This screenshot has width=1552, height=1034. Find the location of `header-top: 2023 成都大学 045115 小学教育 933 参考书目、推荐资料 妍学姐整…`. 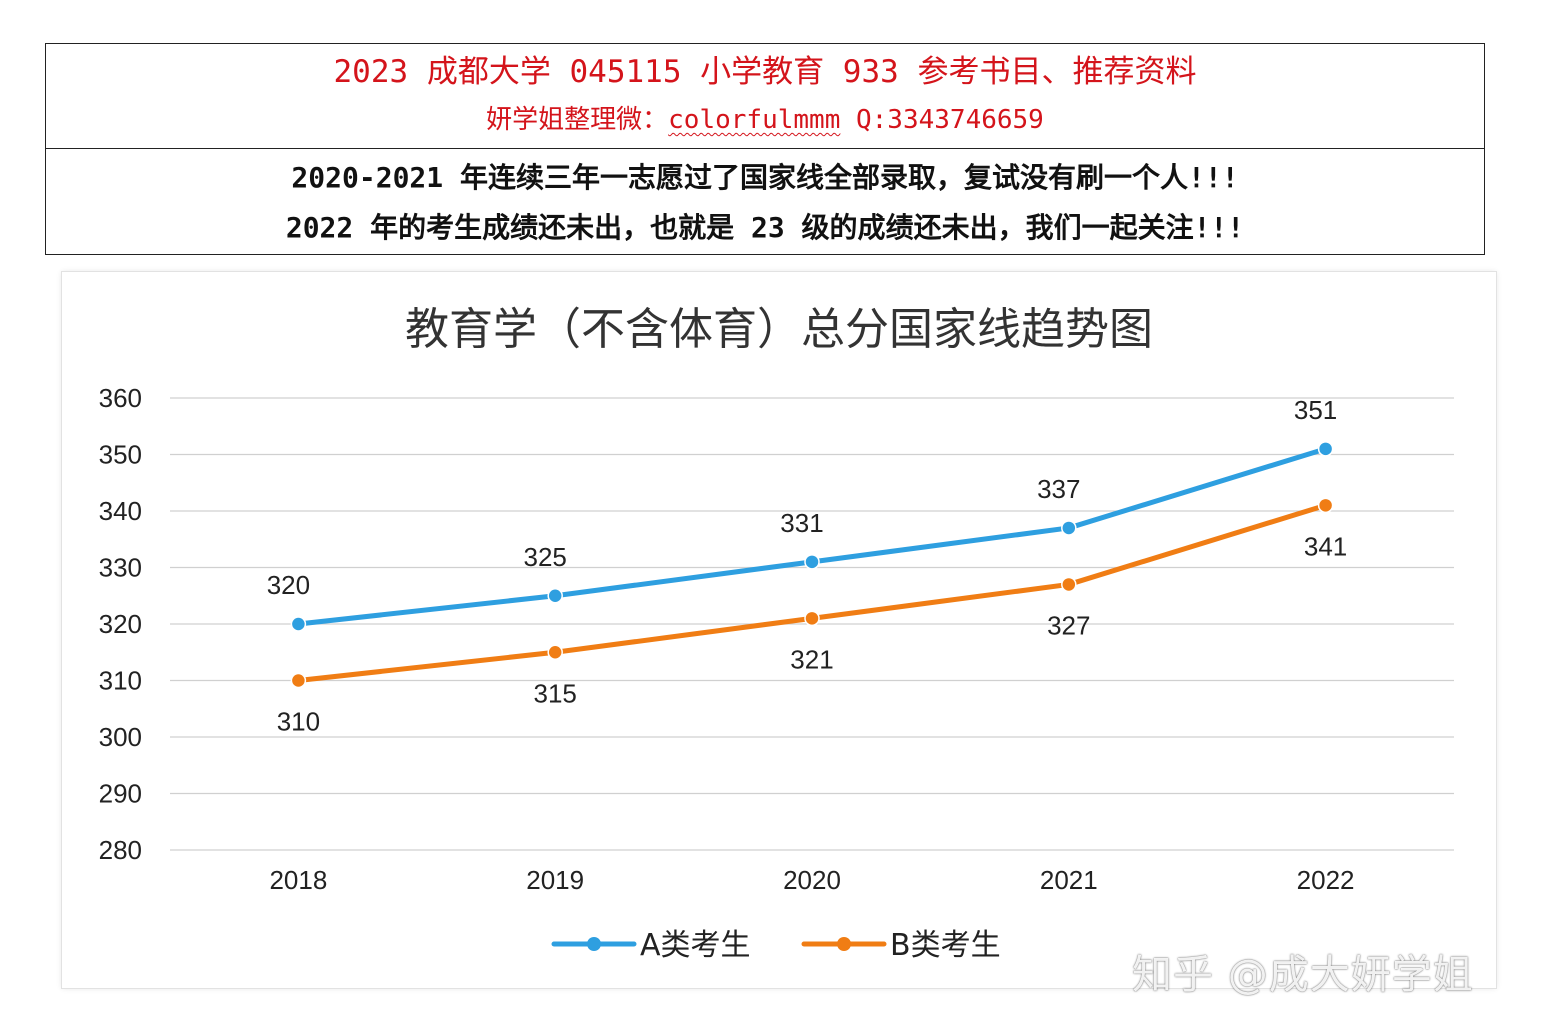

header-top: 2023 成都大学 045115 小学教育 933 参考书目、推荐资料 妍学姐整… is located at coordinates (765, 96).